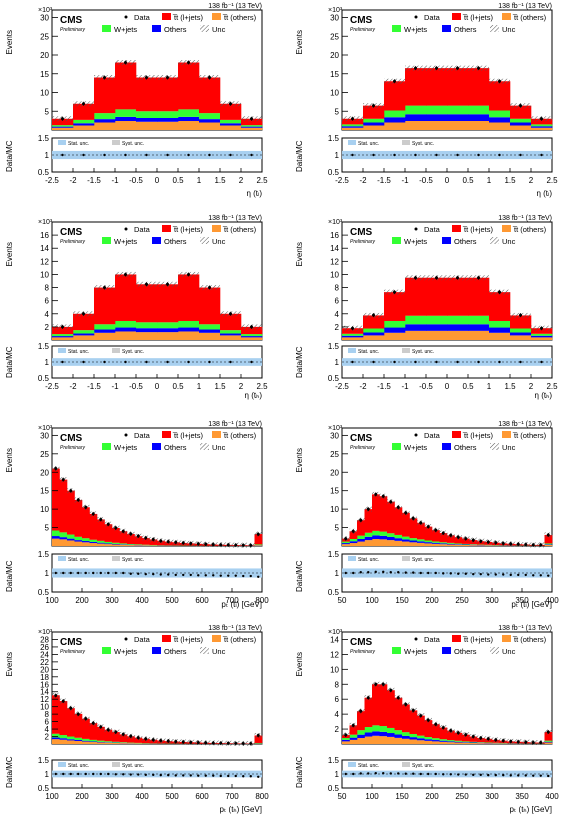 The height and width of the screenshot is (832, 580). I want to click on ratio-legend-label-1: Syst. unc., so click(133, 560).